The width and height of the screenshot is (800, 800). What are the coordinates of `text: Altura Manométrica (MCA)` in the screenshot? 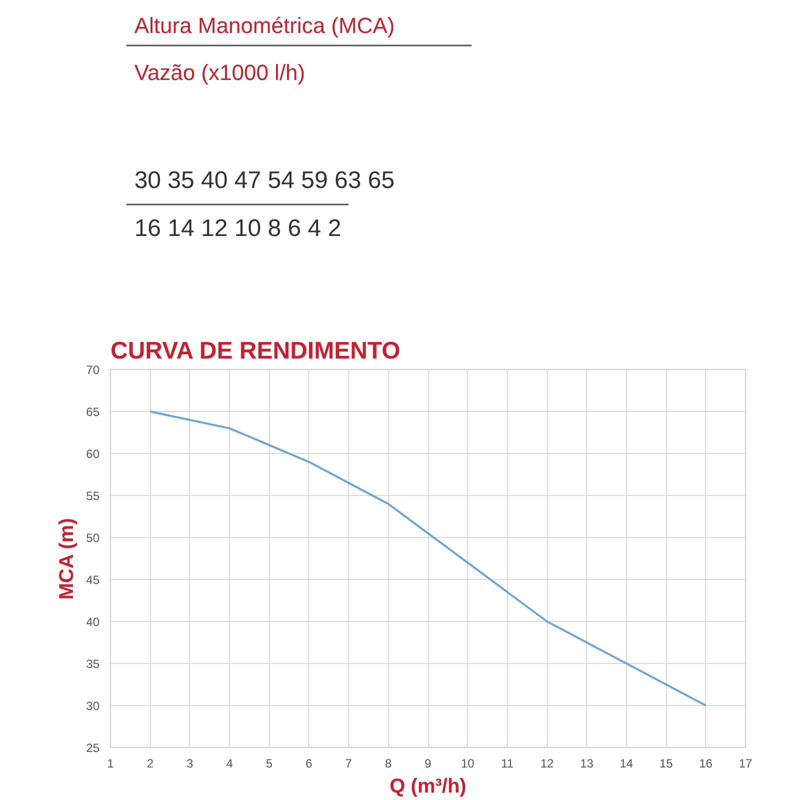 It's located at (264, 25).